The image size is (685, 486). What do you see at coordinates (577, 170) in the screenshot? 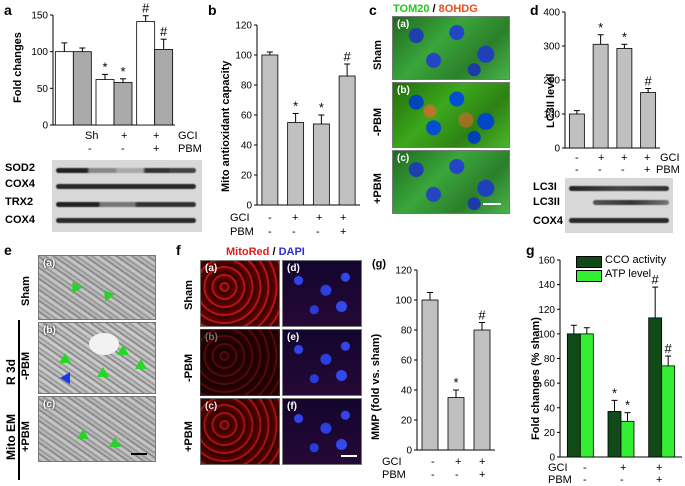
I see `panel-d-pbm-0: -` at bounding box center [577, 170].